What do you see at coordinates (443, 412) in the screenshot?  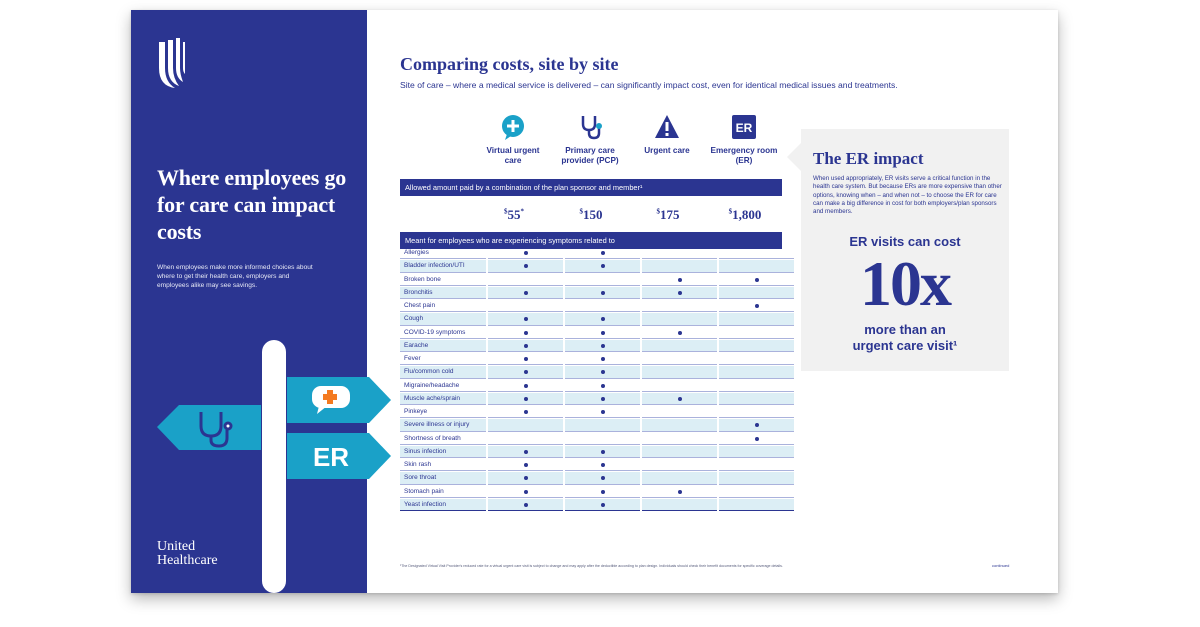 I see `symptom-label: Pinkeye` at bounding box center [443, 412].